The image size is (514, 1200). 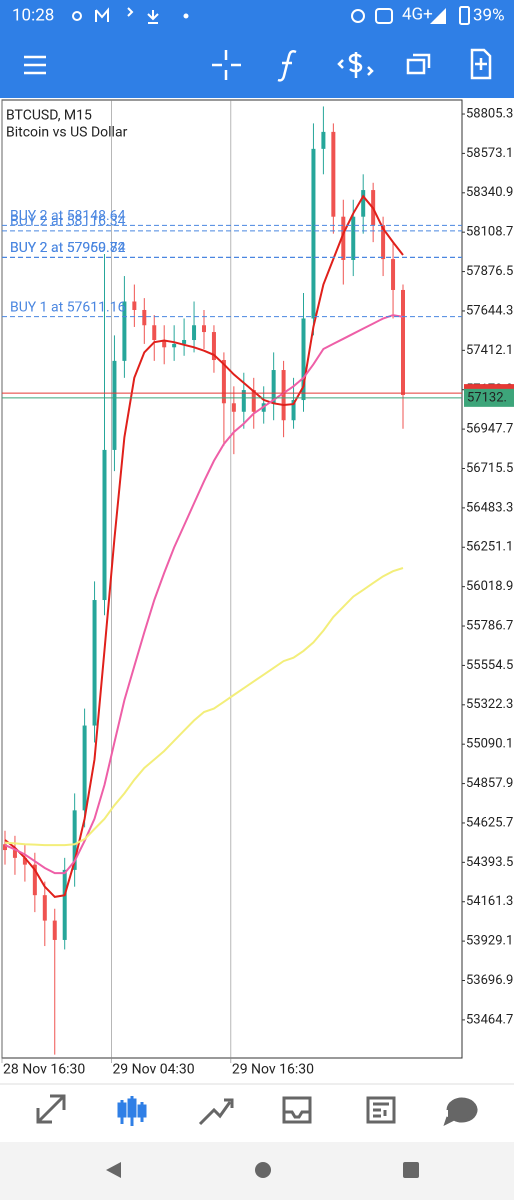 I want to click on order-label: BUY 2 at 58148.64, so click(x=68, y=216).